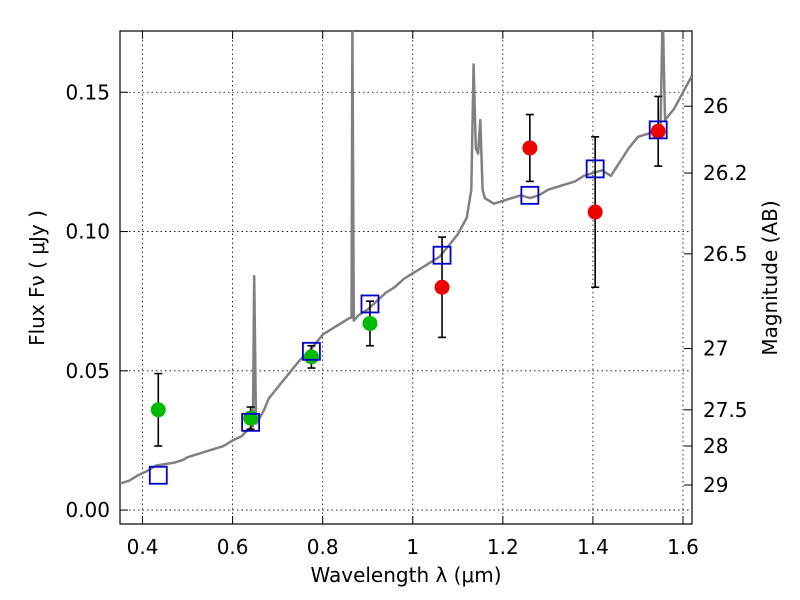 This screenshot has width=800, height=600. I want to click on magnitude-tick-label: 26, so click(715, 106).